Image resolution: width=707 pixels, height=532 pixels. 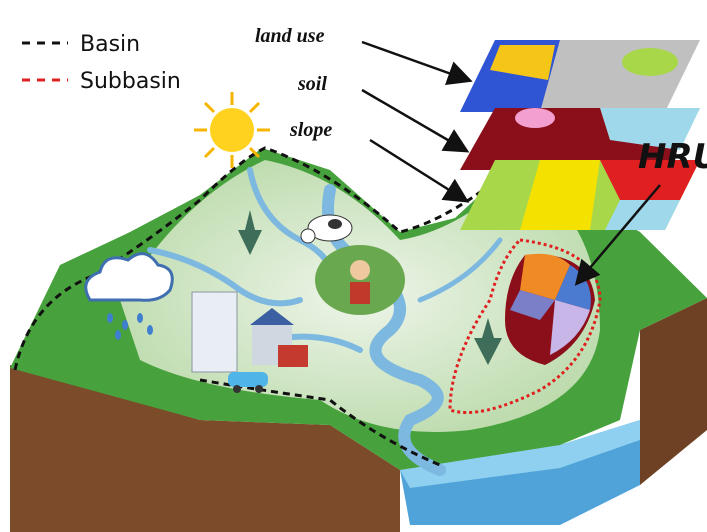 I want to click on farm, so click(x=360, y=280).